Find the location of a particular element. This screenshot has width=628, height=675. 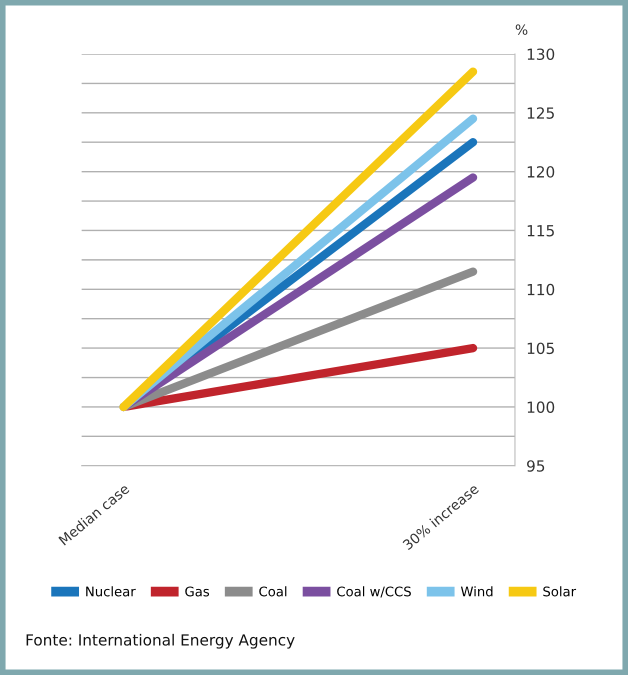

y-tick-label: 95 is located at coordinates (535, 466).